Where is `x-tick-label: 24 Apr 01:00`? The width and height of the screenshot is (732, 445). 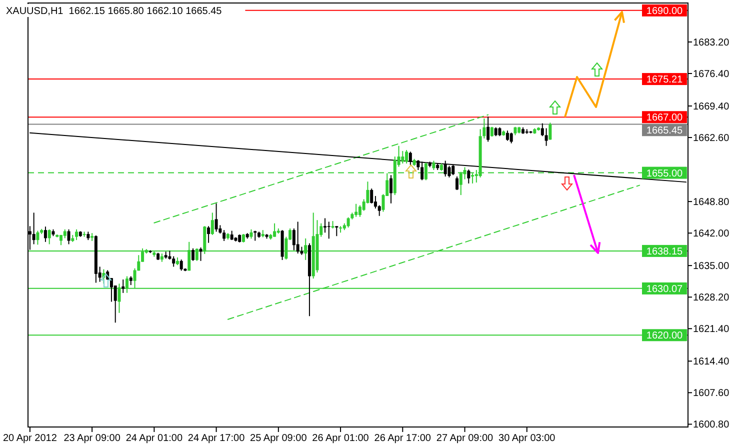
x-tick-label: 24 Apr 01:00 is located at coordinates (154, 438).